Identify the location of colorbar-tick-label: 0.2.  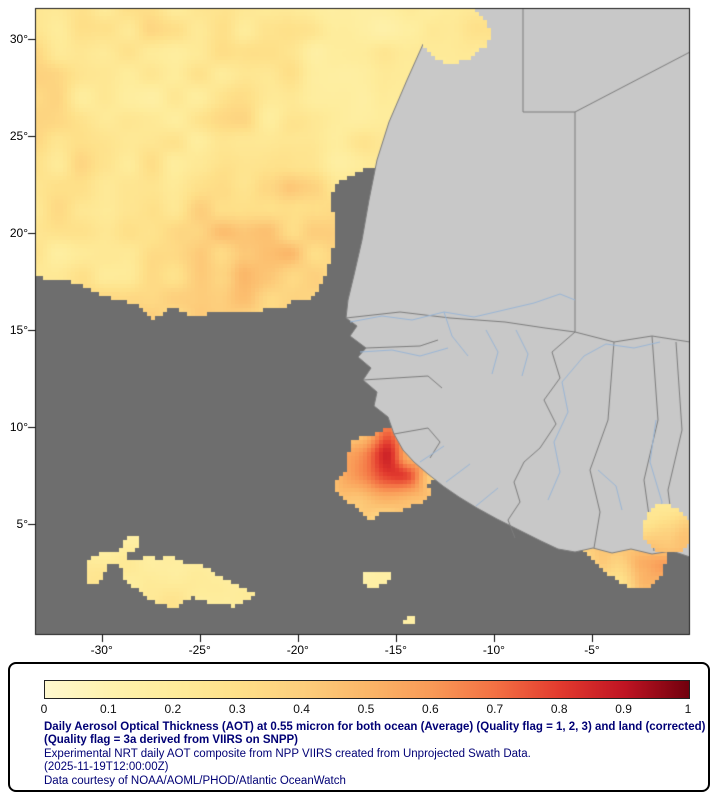
(173, 709).